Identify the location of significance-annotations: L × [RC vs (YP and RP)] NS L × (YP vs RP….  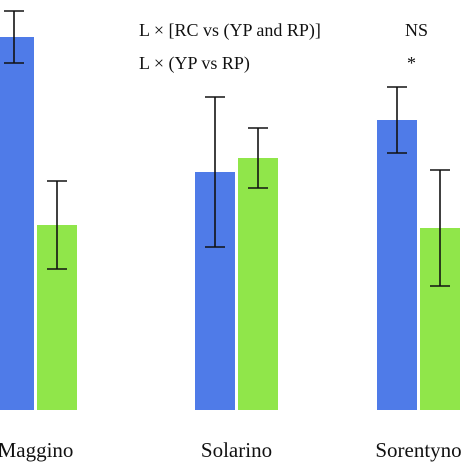
(283, 47).